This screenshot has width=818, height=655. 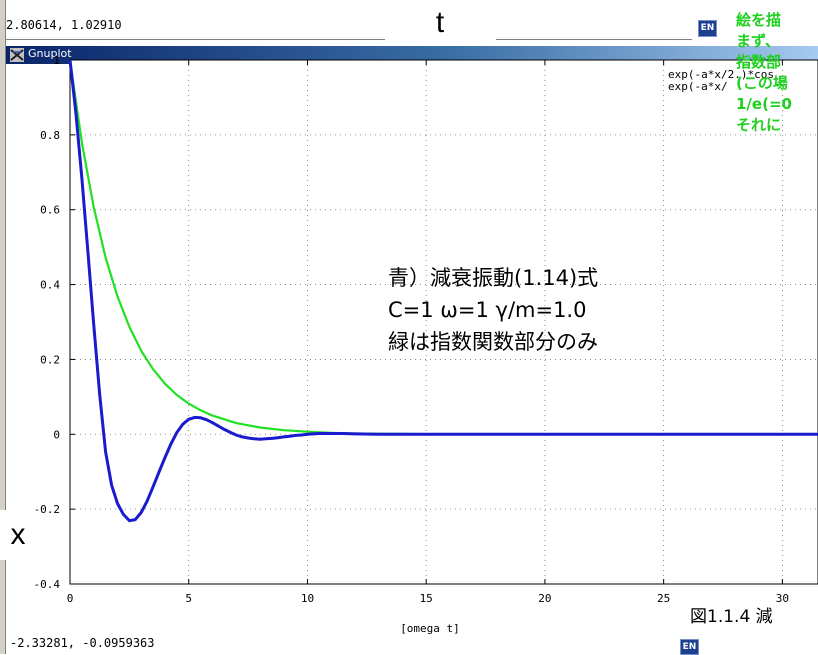 I want to click on ime-language-icon: EN, so click(x=707, y=28).